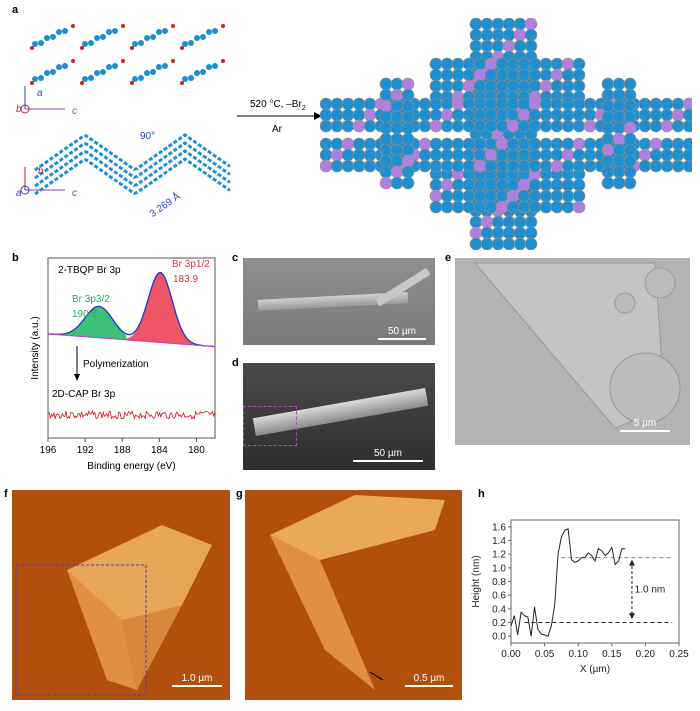 Image resolution: width=700 pixels, height=711 pixels. I want to click on reaction-condition: 520 °C, –Br2, so click(278, 105).